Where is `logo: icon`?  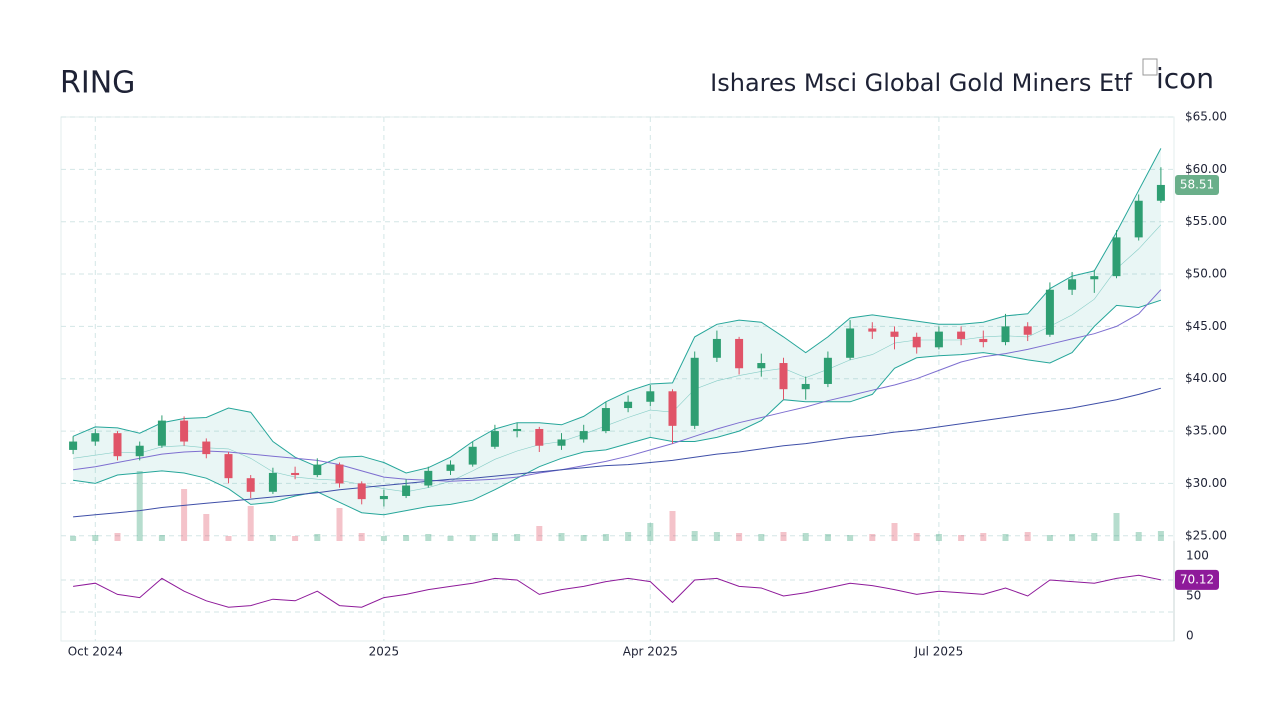
logo: icon is located at coordinates (1178, 76).